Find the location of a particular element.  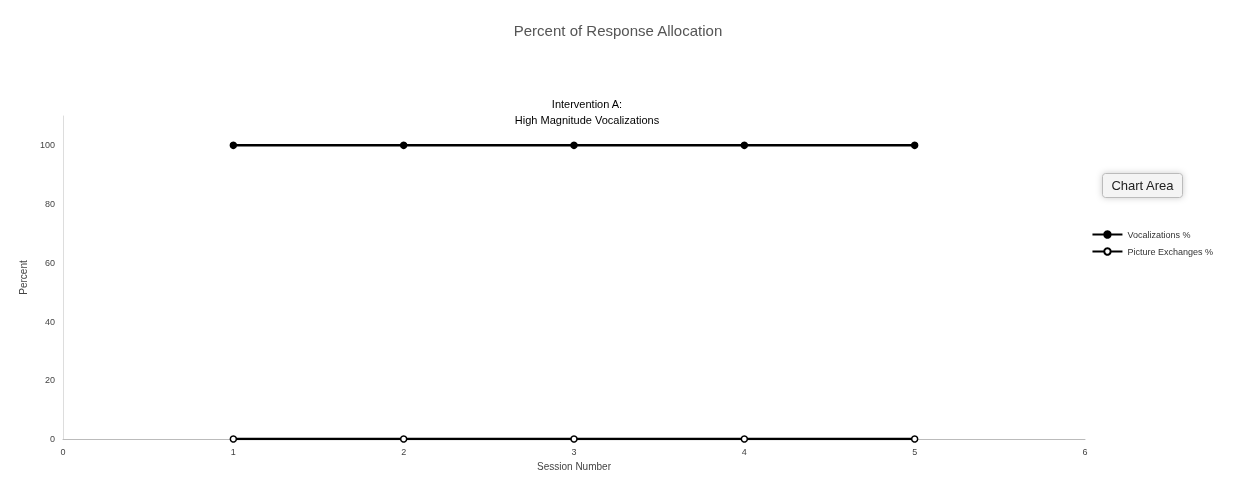

x-tick-label: 3 is located at coordinates (574, 451).